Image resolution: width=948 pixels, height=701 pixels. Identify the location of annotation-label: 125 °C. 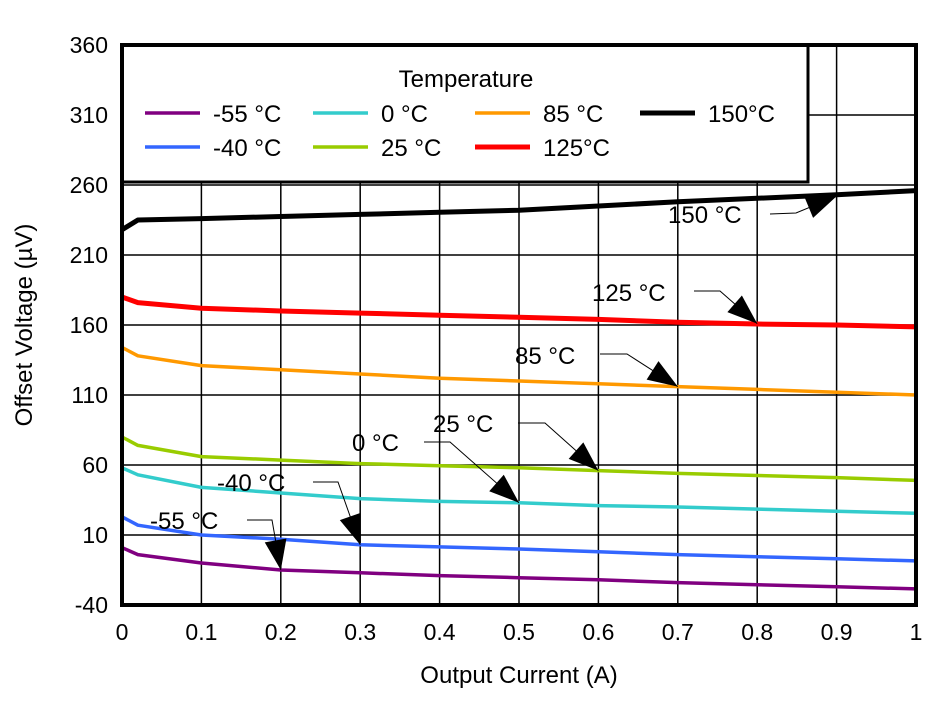
(629, 293).